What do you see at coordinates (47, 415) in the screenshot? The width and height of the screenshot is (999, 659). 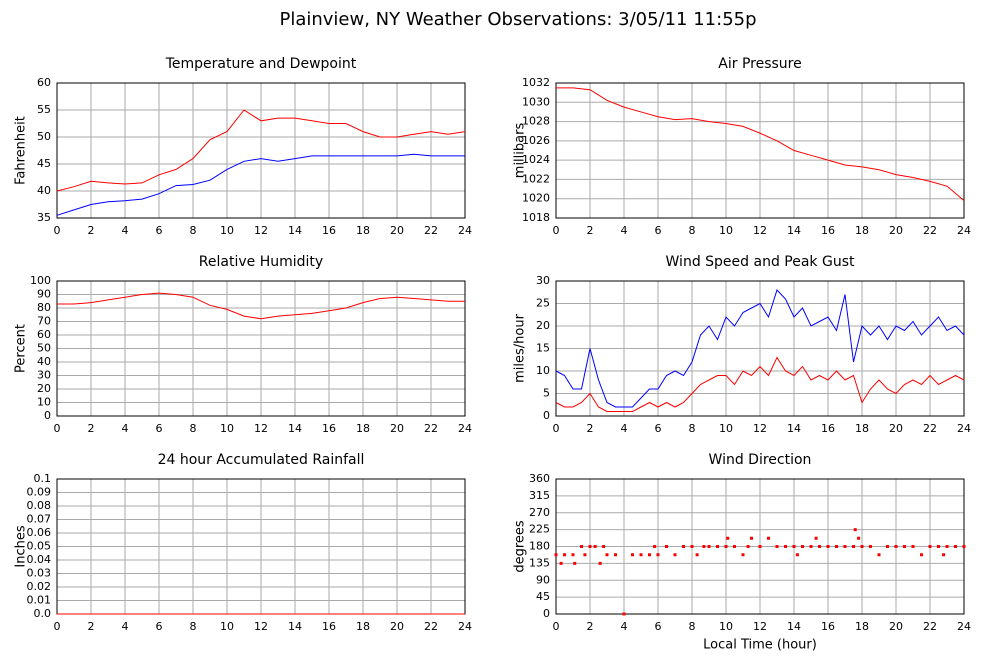 I see `y-tick-label: 0` at bounding box center [47, 415].